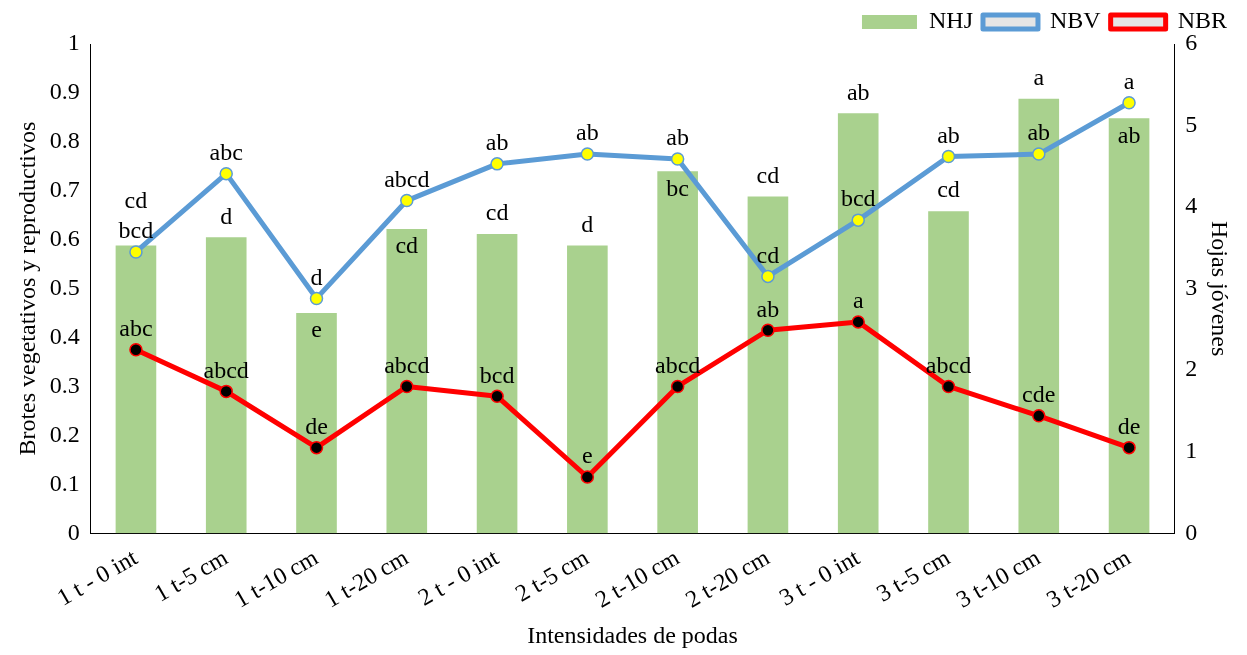 This screenshot has width=1247, height=655. I want to click on y-tick-label: 0.4, so click(64, 335).